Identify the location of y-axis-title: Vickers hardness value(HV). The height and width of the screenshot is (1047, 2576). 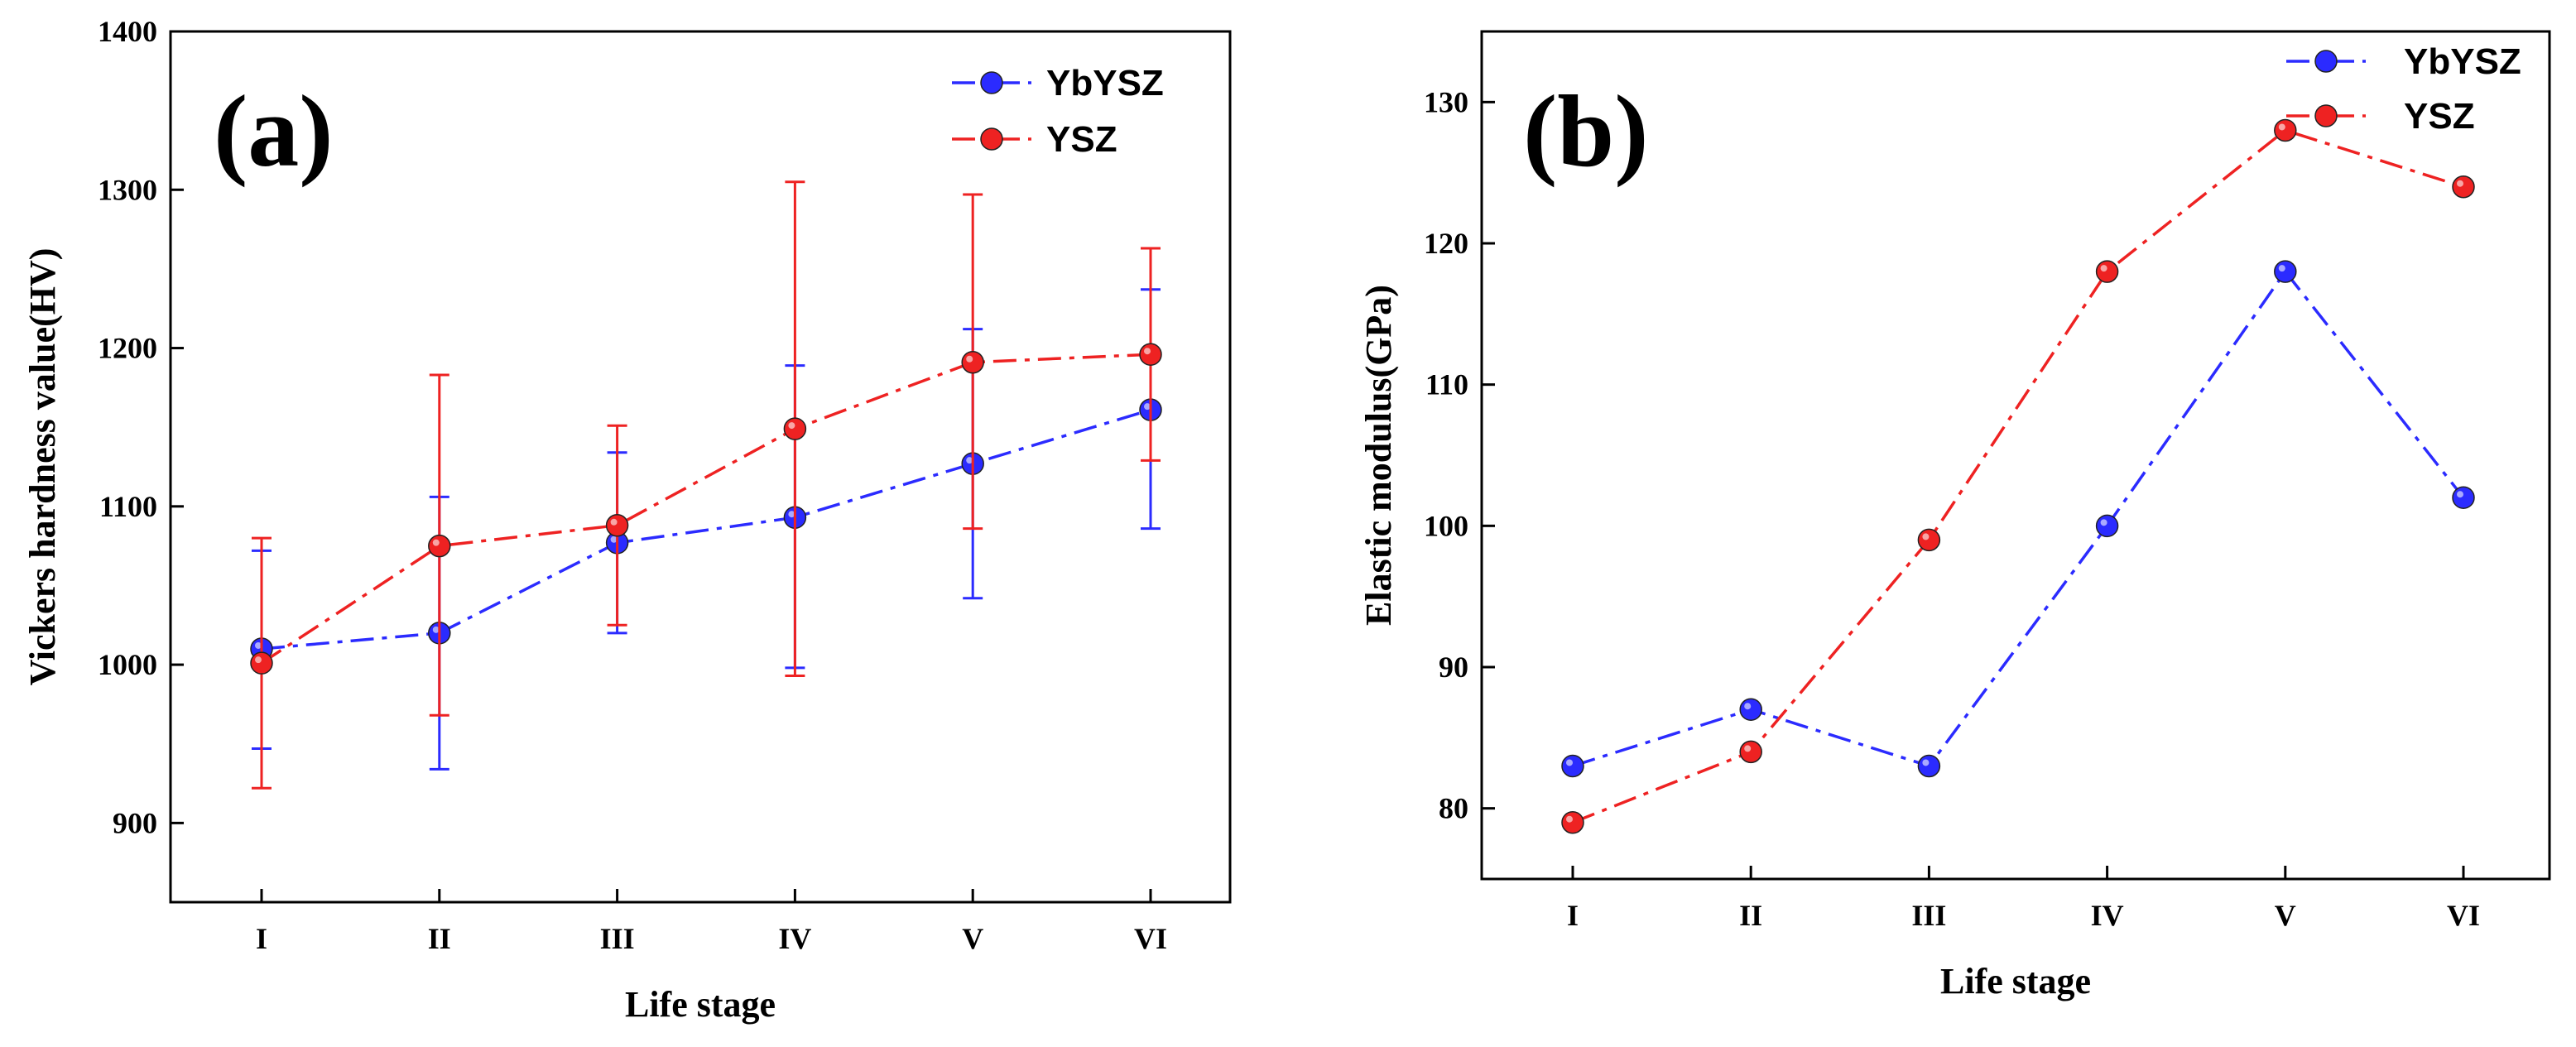
(42, 467).